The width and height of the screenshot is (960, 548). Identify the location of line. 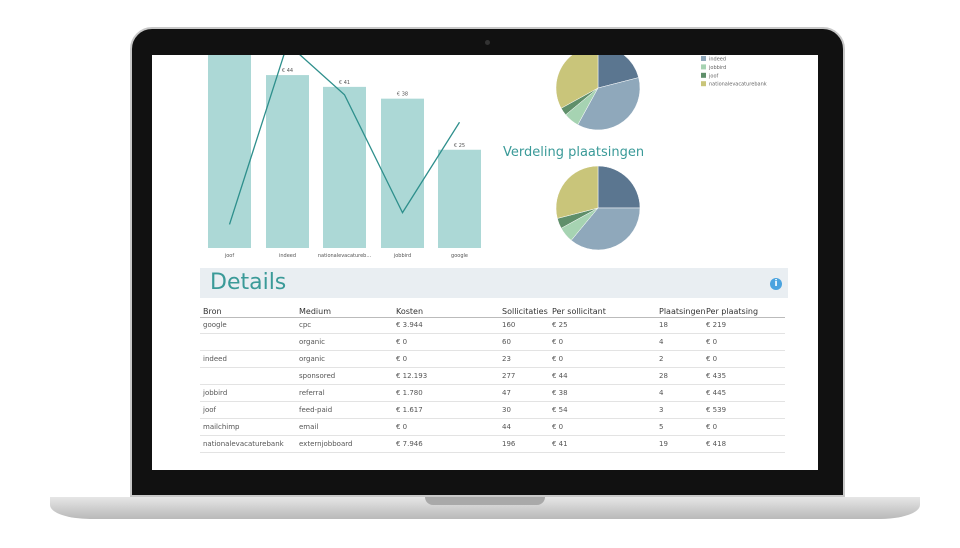
(344, 140).